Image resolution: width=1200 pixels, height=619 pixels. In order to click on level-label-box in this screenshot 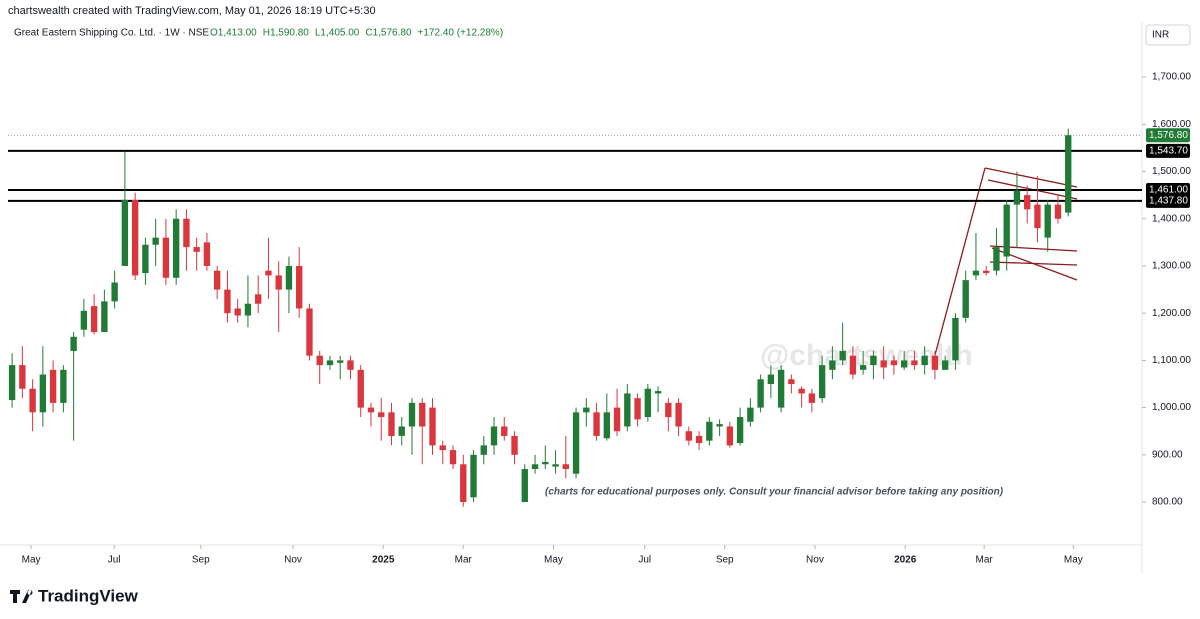, I will do `click(1168, 200)`.